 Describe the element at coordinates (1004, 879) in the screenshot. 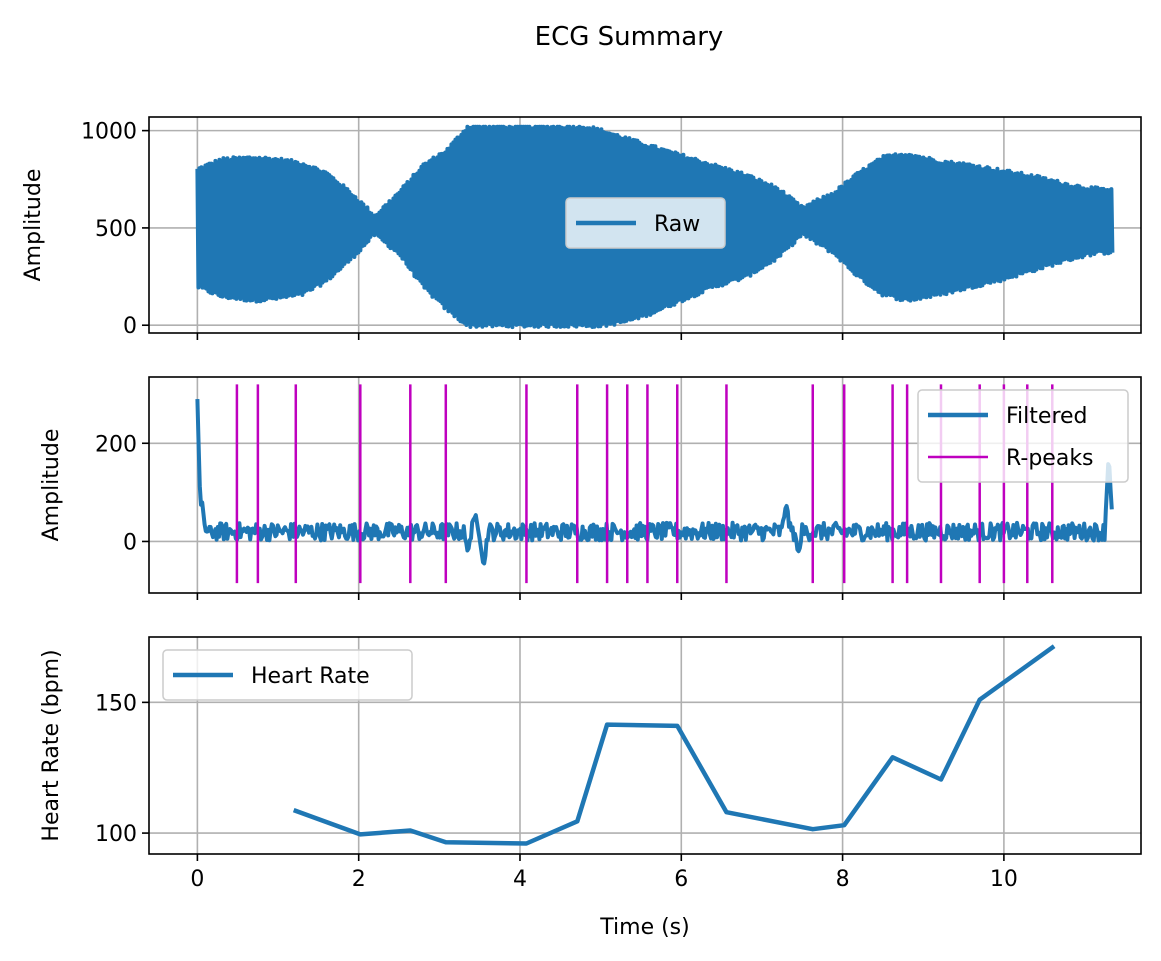

I see `x-tick-label: 10` at that location.